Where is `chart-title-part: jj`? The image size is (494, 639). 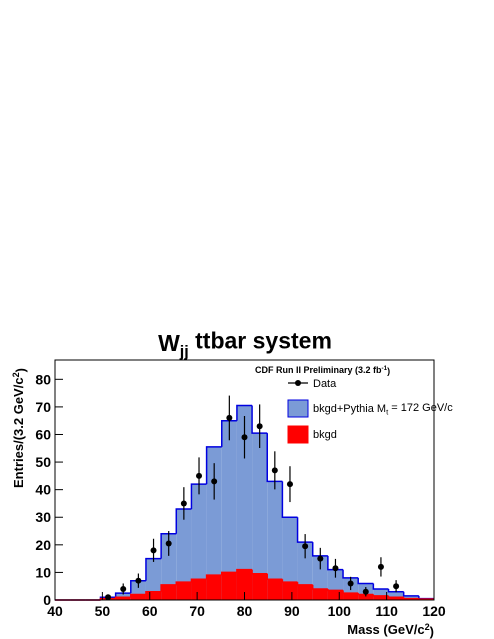
chart-title-part: jj is located at coordinates (184, 352).